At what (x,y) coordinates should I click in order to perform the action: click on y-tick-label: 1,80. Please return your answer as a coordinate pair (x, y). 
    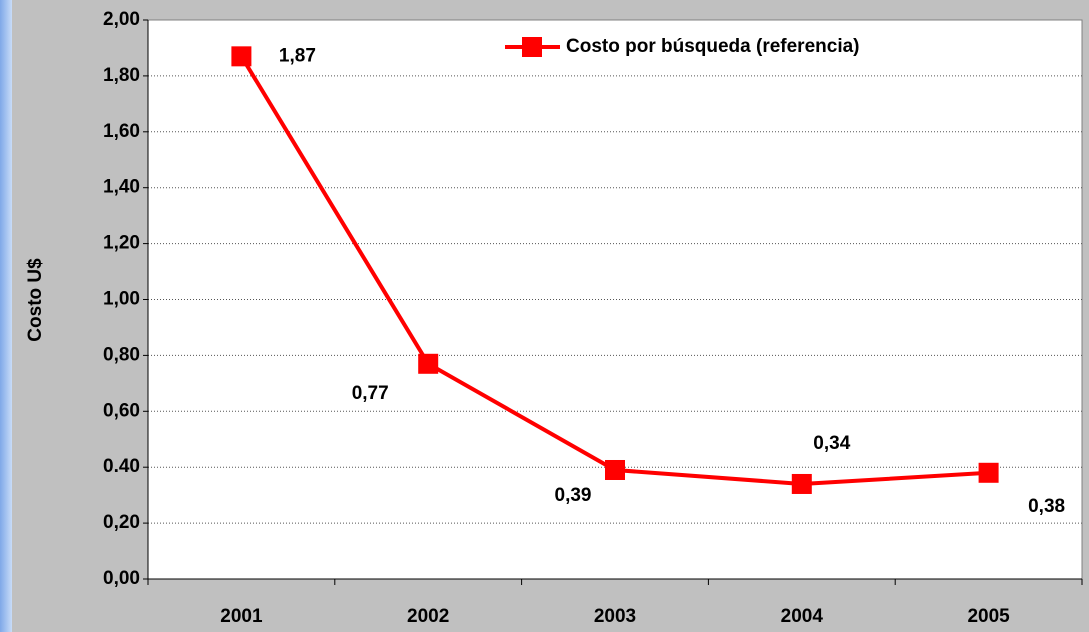
    Looking at the image, I should click on (121, 75).